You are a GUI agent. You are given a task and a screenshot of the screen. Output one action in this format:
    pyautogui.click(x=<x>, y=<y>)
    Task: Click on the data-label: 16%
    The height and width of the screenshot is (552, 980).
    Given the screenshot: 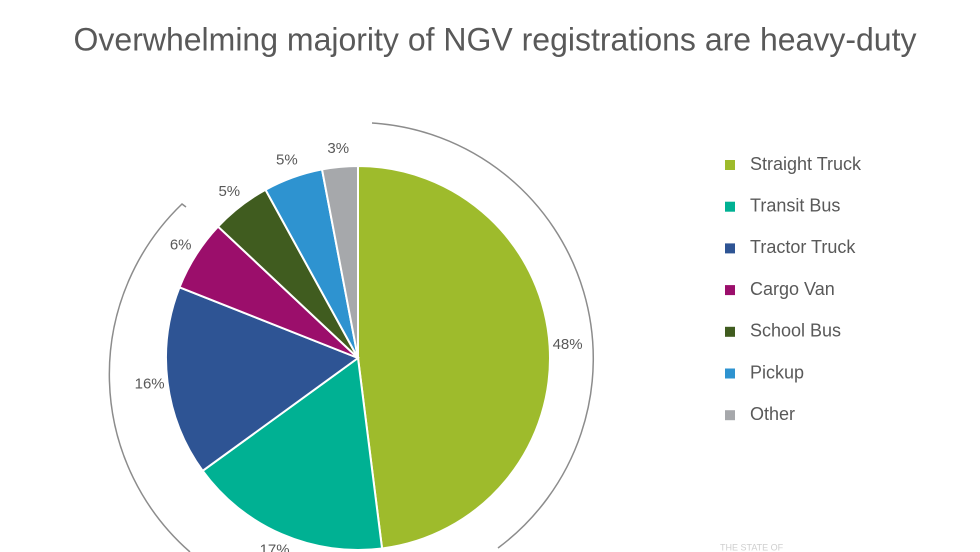 What is the action you would take?
    pyautogui.click(x=150, y=383)
    